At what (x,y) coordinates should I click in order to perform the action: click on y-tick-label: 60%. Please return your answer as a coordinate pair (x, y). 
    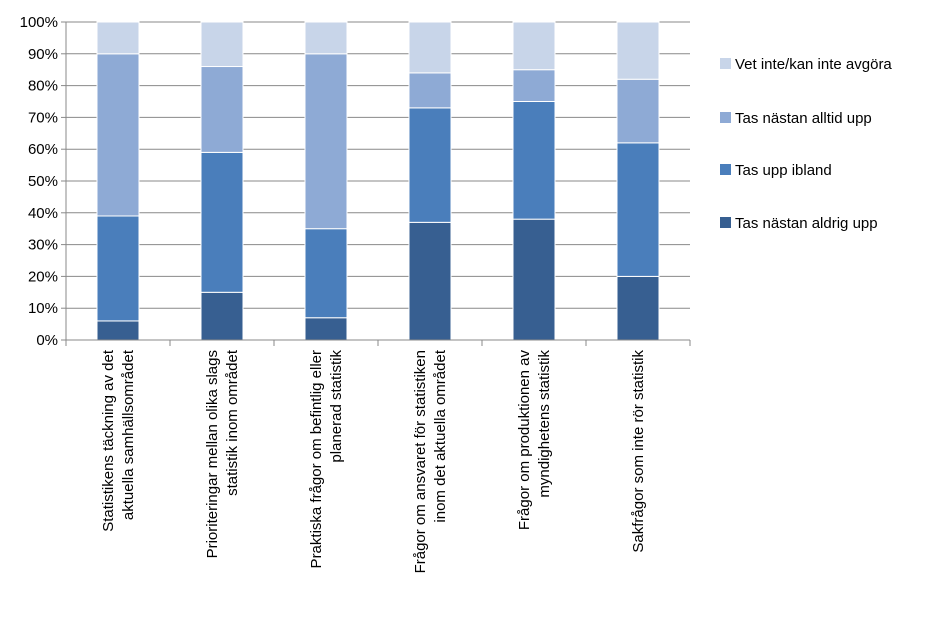
    Looking at the image, I should click on (43, 149).